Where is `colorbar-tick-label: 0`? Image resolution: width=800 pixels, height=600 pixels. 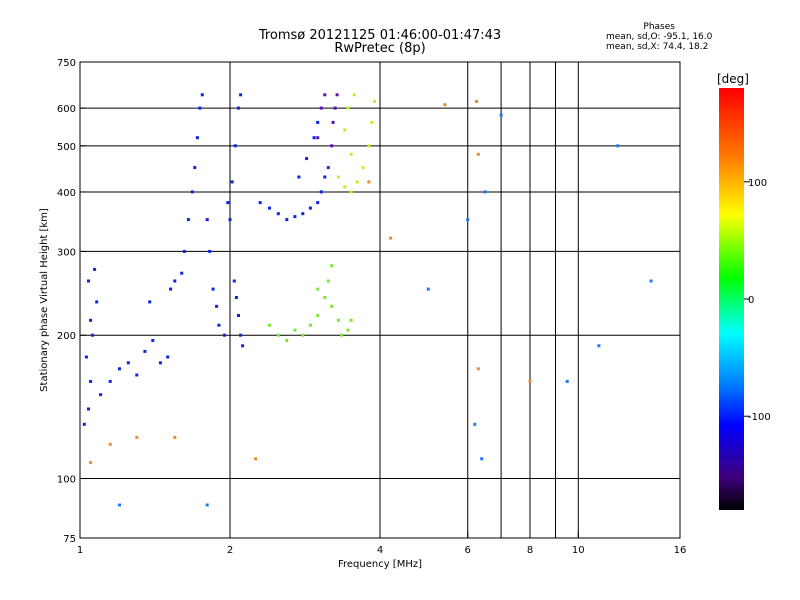 colorbar-tick-label: 0 is located at coordinates (751, 300).